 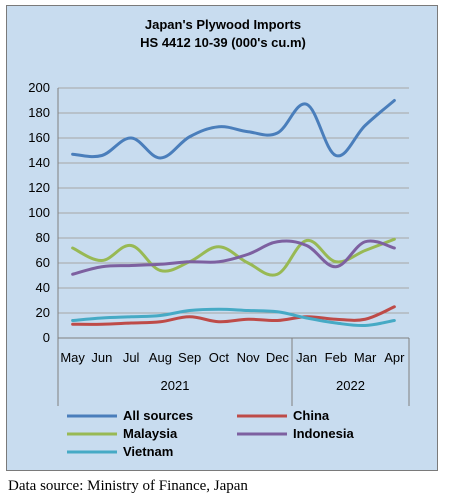 What do you see at coordinates (223, 24) in the screenshot?
I see `chart-title: Japan's Plywood Imports` at bounding box center [223, 24].